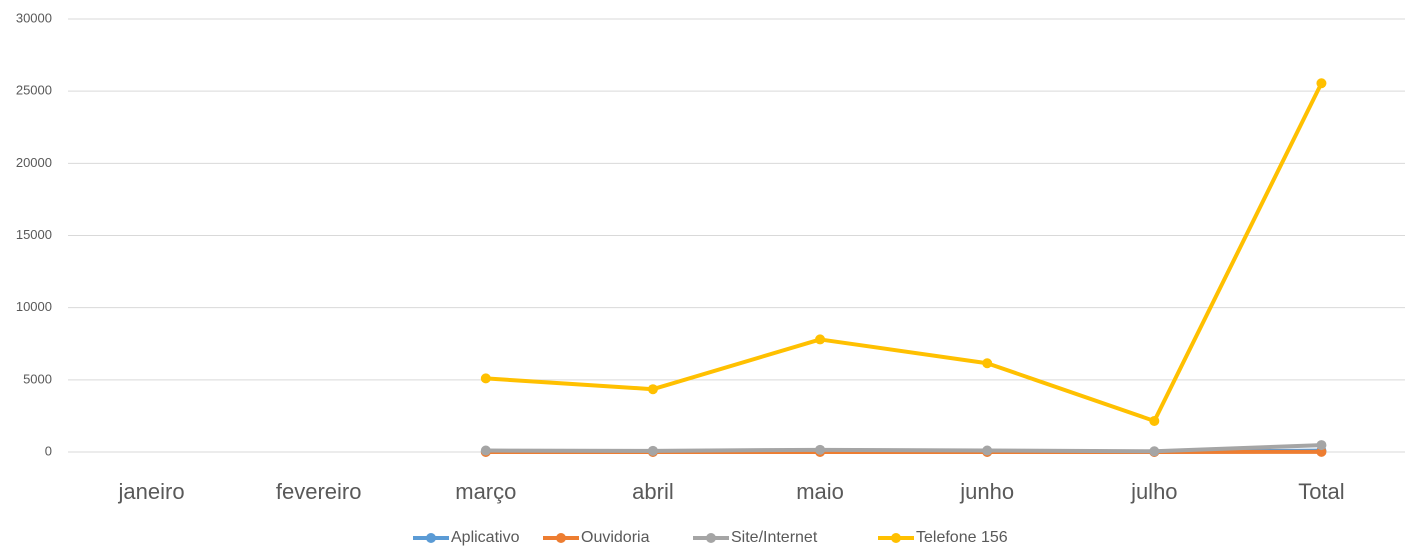 The image size is (1421, 549). I want to click on y-tick-label: 5000, so click(37, 378).